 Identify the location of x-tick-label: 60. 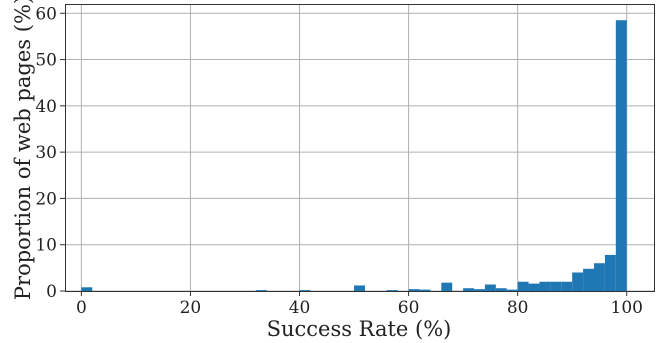
(409, 308).